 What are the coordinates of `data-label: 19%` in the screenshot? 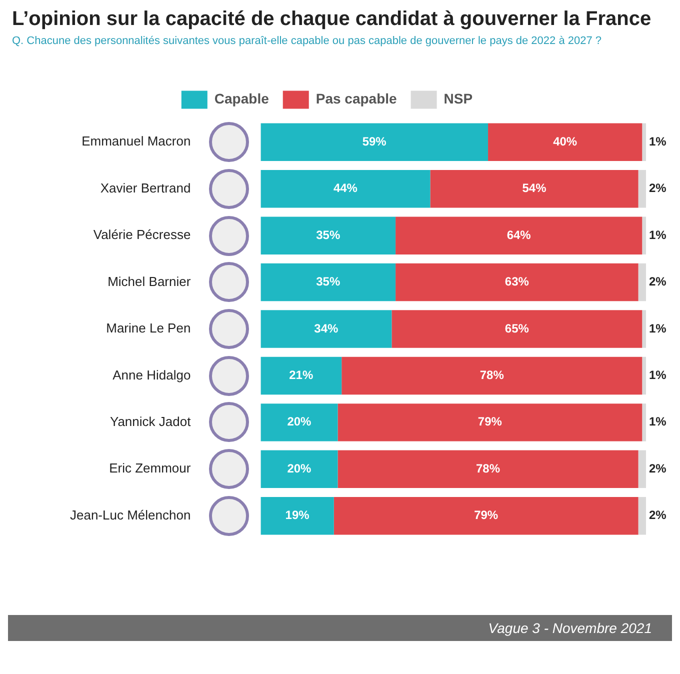 It's located at (297, 515).